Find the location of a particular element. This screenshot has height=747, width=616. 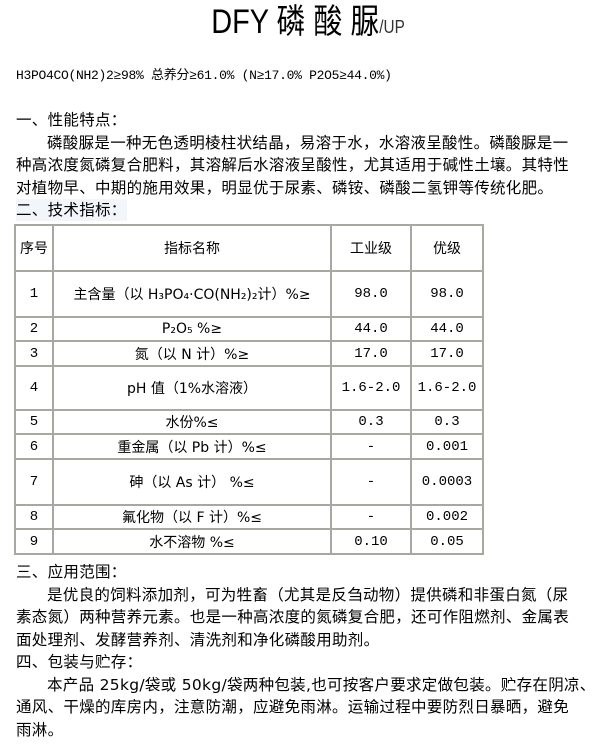

cell-index: 1 is located at coordinates (34, 294).